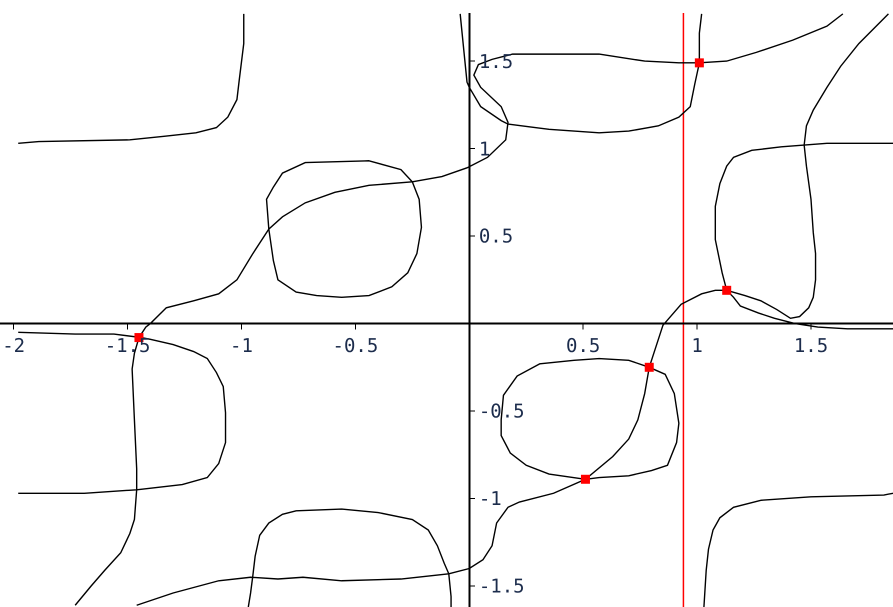 The height and width of the screenshot is (607, 893). I want to click on x-tick-label: -1, so click(241, 346).